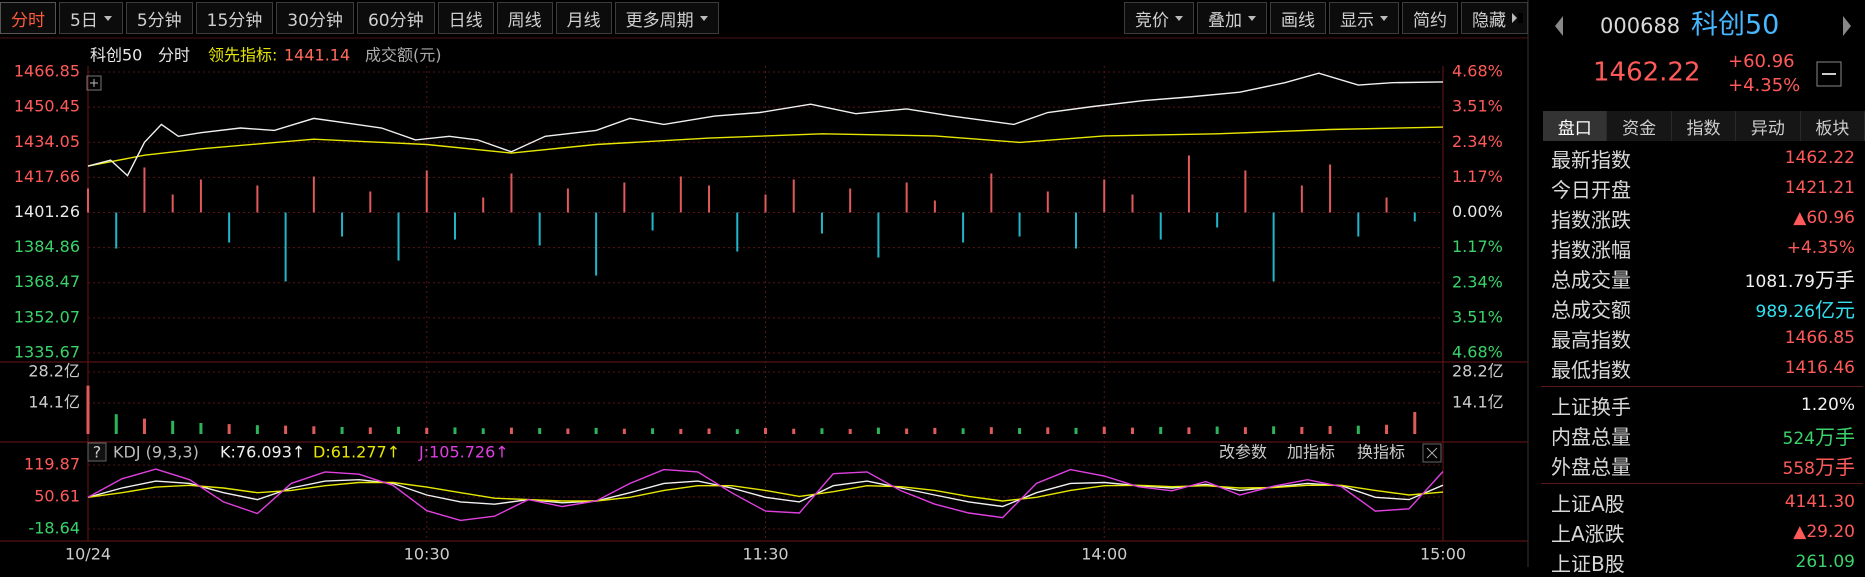  Describe the element at coordinates (1702, 532) in the screenshot. I see `quote-row: 上A涨跌 ▲29.20` at that location.